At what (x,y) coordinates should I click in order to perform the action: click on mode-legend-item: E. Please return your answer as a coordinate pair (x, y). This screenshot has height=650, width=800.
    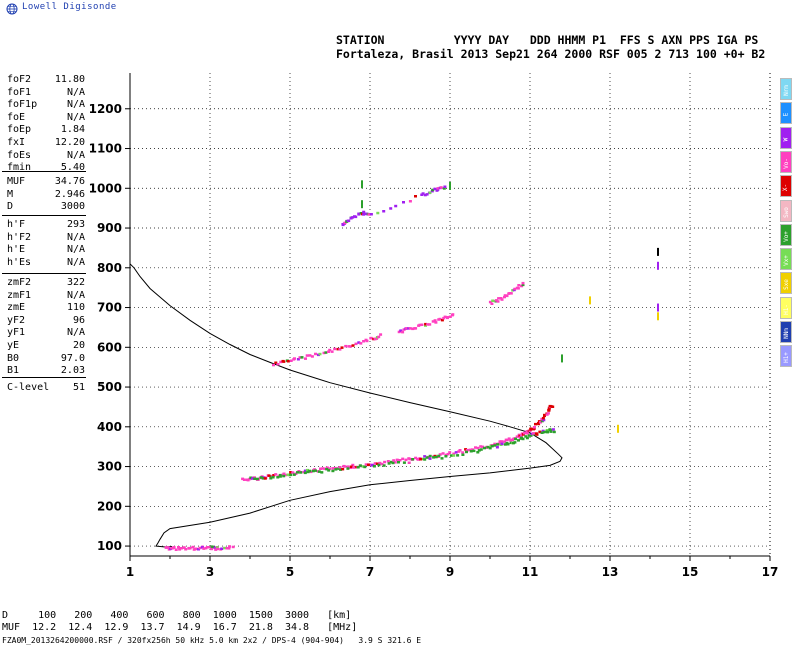
    Looking at the image, I should click on (786, 113).